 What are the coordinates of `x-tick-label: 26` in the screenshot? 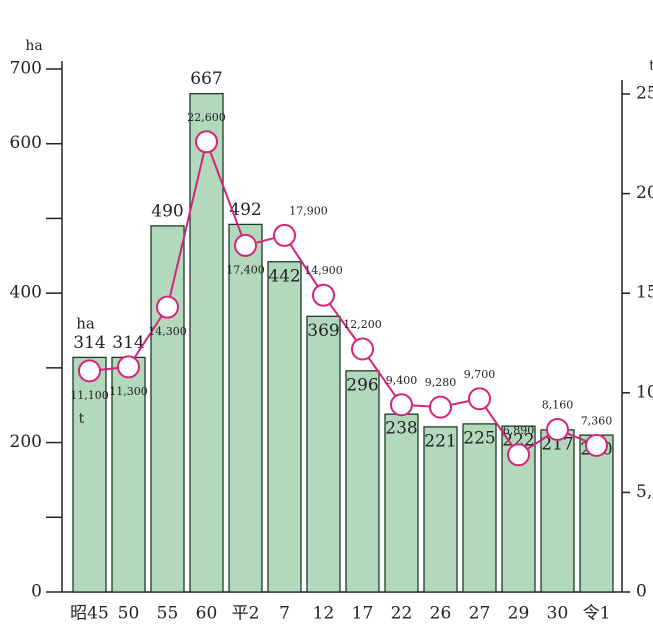 It's located at (441, 614).